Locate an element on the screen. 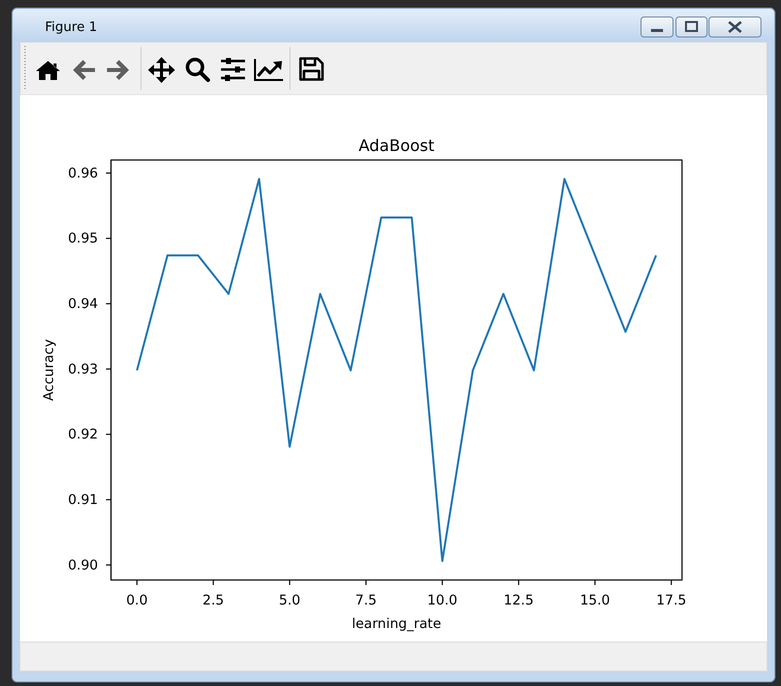  x-tick-label: 5.0 is located at coordinates (289, 600).